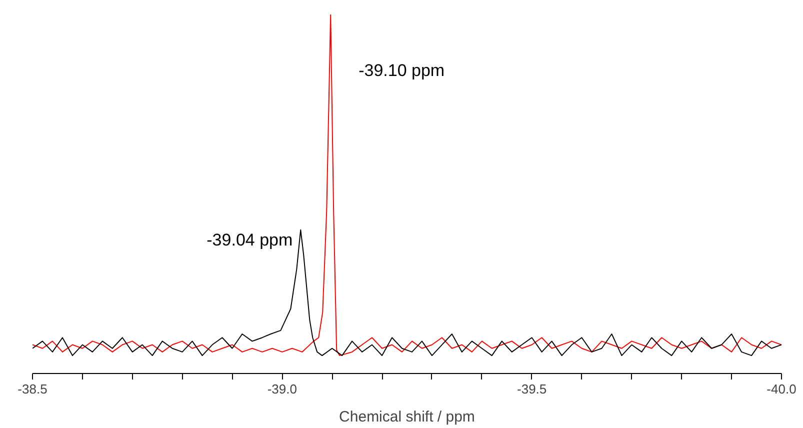 This screenshot has width=803, height=428. I want to click on annotation: -39.10 ppm, so click(401, 70).